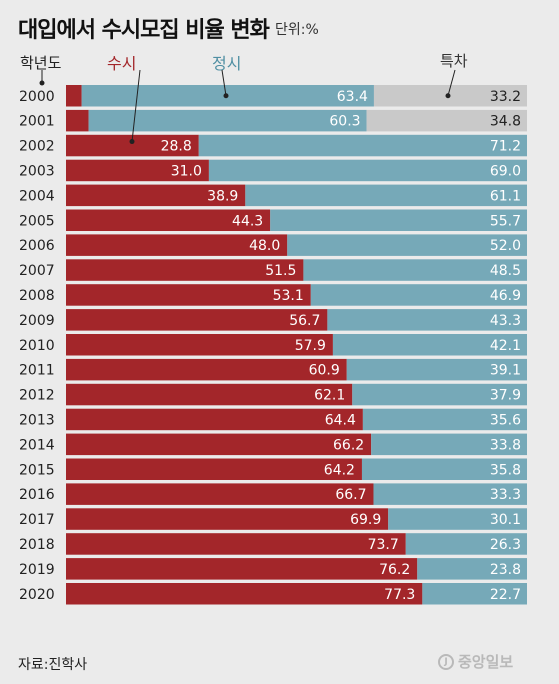 This screenshot has height=684, width=559. Describe the element at coordinates (37, 346) in the screenshot. I see `year-label: 2010` at that location.